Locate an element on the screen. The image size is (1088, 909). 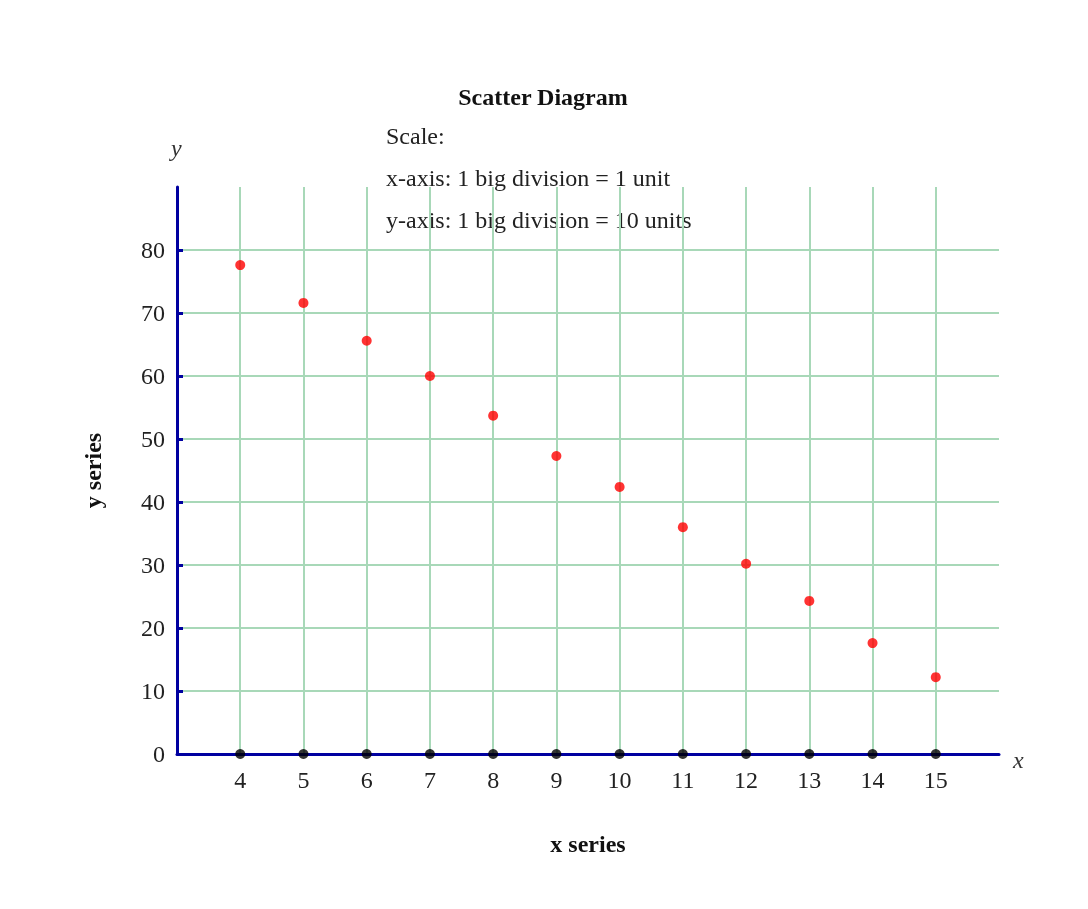
y-tick-label: 60 is located at coordinates (153, 376).